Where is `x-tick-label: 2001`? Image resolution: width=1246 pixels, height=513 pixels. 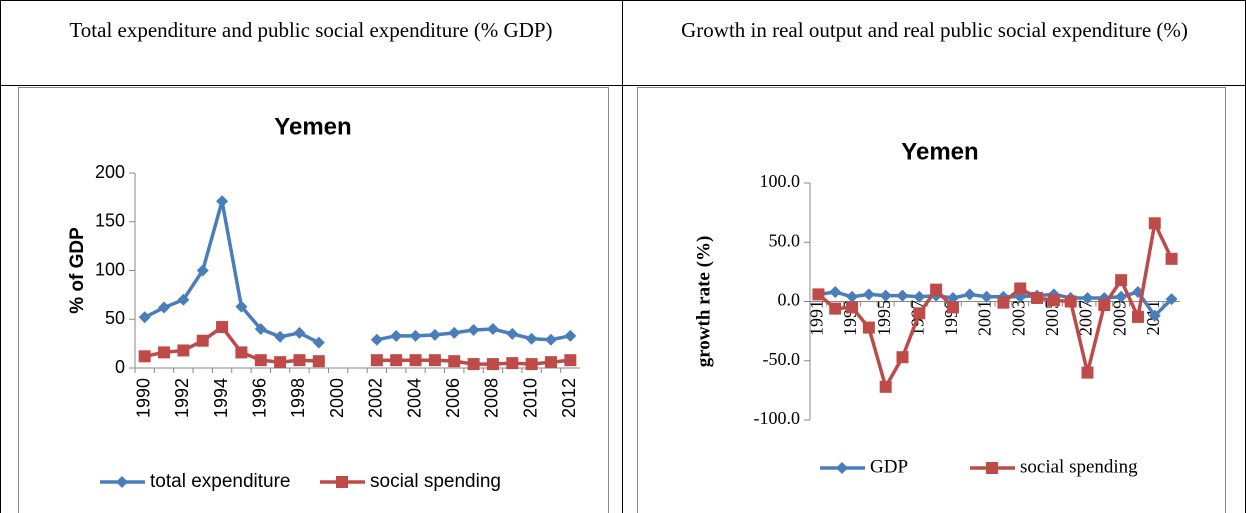
x-tick-label: 2001 is located at coordinates (985, 318).